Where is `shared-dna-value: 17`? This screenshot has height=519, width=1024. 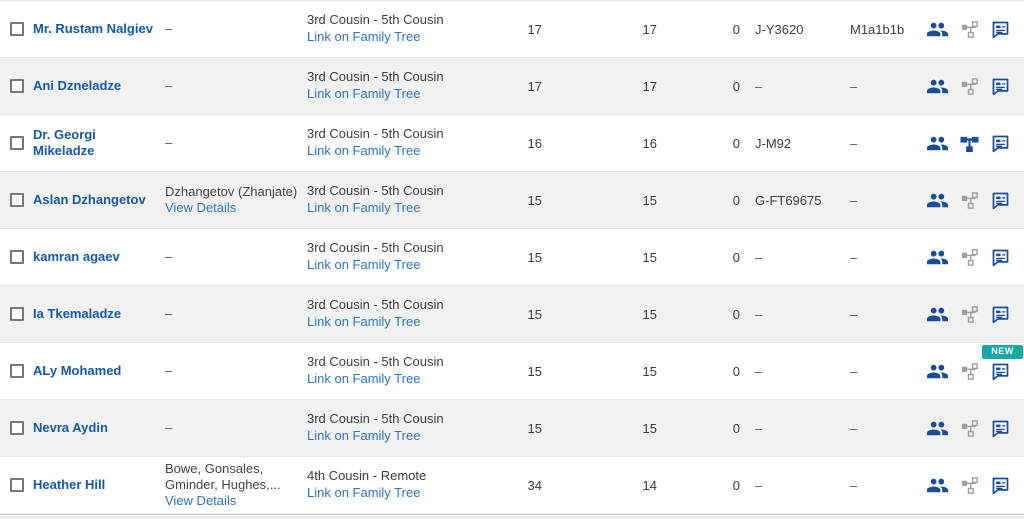 shared-dna-value: 17 is located at coordinates (534, 29).